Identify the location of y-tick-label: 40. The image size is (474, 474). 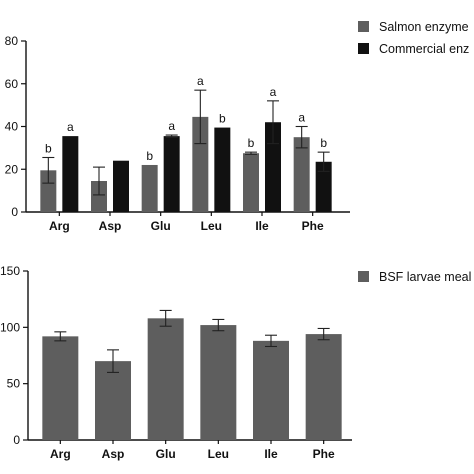
(12, 127).